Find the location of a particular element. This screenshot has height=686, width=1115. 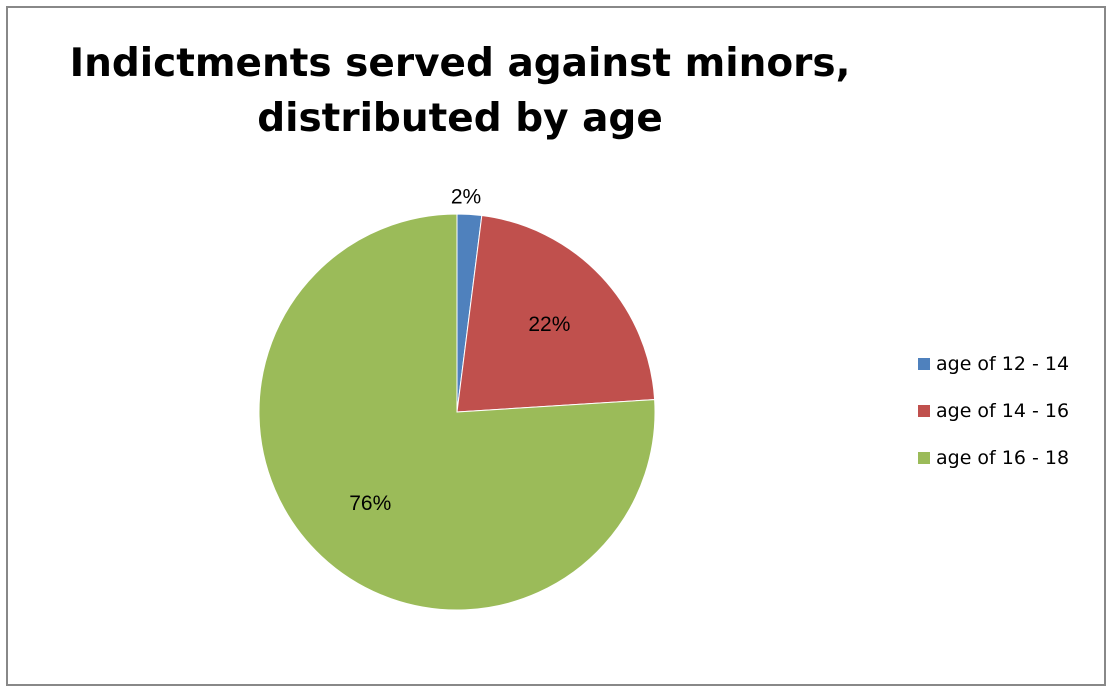

data-label-12-14: 2% is located at coordinates (466, 197).